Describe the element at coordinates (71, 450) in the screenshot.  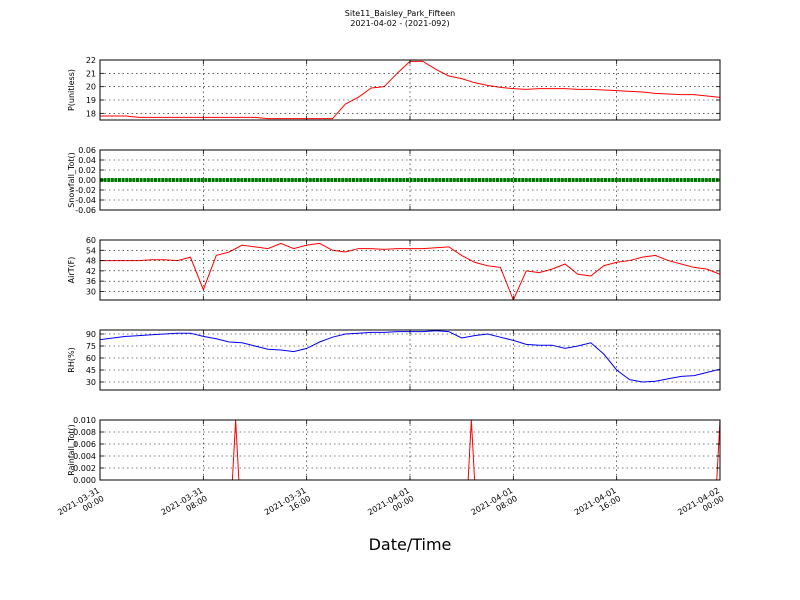
I see `y-axis-label: Rainfall_Tot()` at that location.